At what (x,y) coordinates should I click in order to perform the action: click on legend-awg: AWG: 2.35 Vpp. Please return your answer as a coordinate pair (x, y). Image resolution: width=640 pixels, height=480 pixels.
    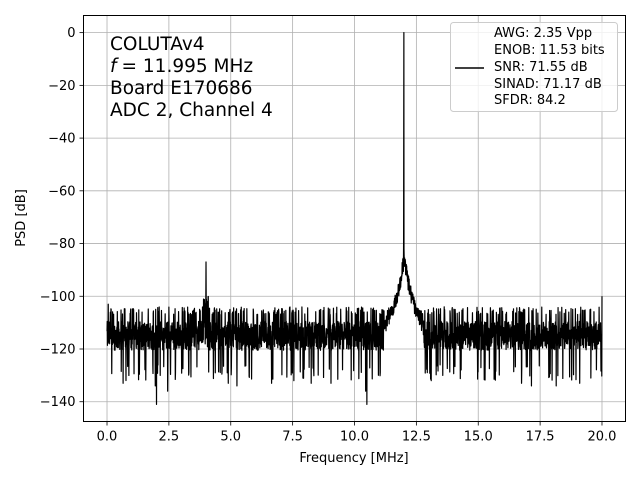
    Looking at the image, I should click on (543, 33).